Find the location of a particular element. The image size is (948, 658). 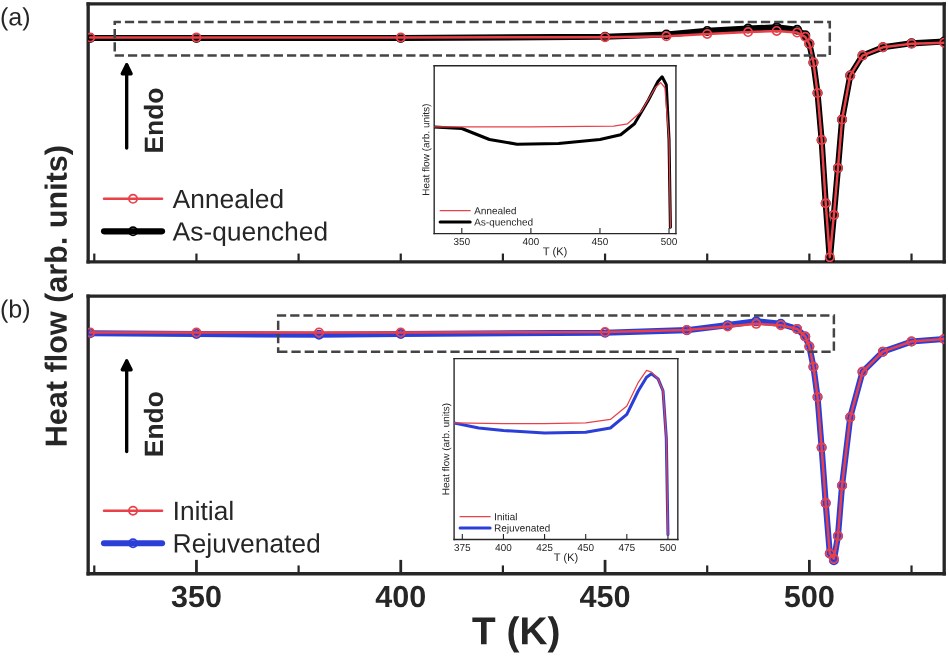

text: (a) is located at coordinates (15, 19).